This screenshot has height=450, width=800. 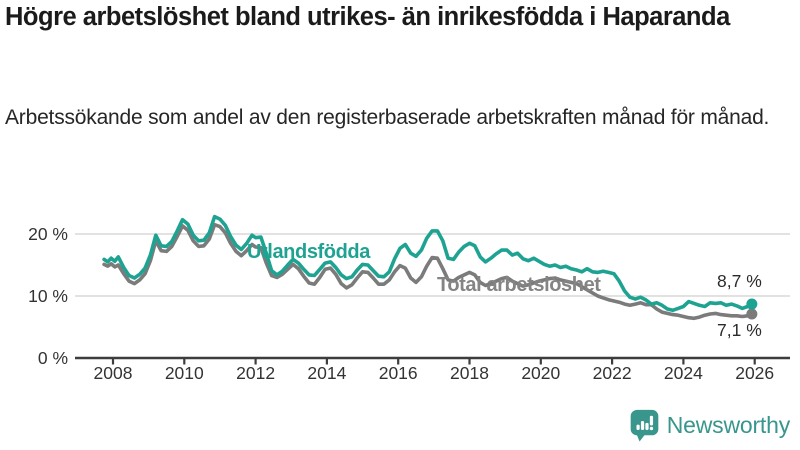 What do you see at coordinates (728, 425) in the screenshot?
I see `brand-name: Newsworthy` at bounding box center [728, 425].